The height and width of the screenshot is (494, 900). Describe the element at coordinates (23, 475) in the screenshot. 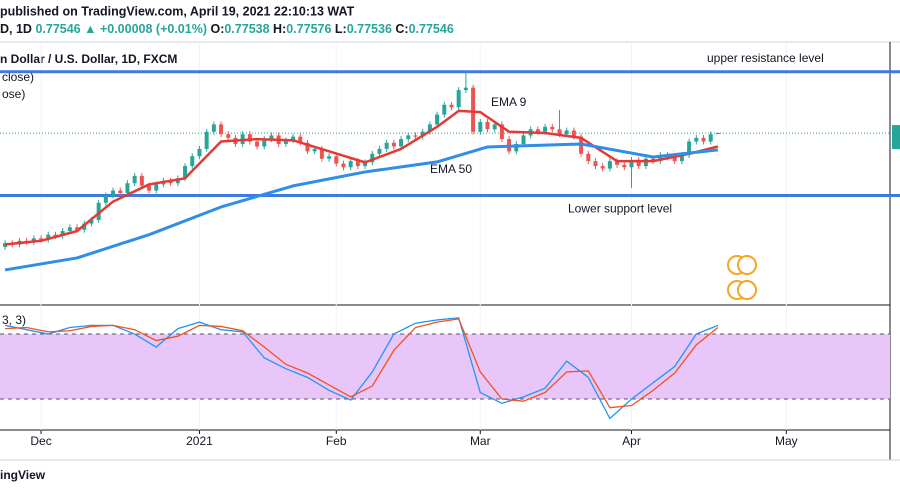

I see `footer-brand: ingView` at that location.